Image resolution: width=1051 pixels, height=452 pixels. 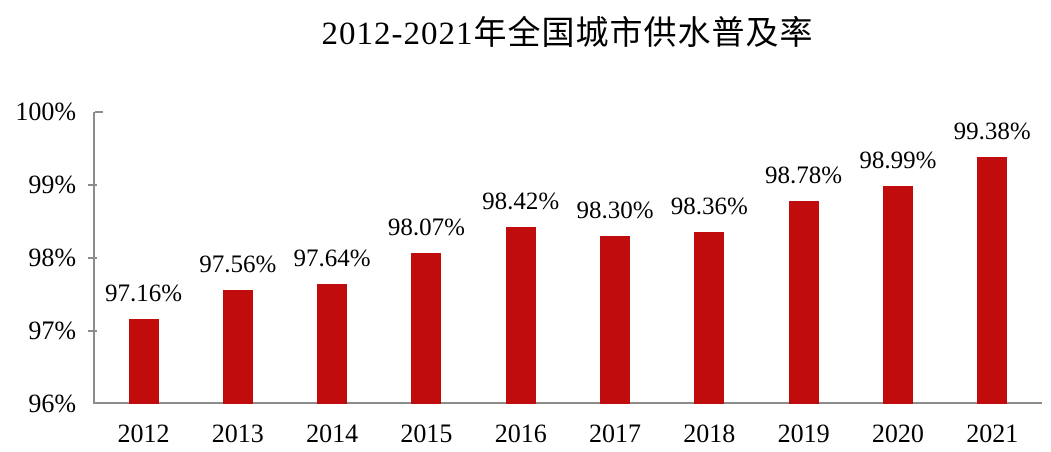 I want to click on bar-value-label: 97.56%, so click(x=238, y=265).